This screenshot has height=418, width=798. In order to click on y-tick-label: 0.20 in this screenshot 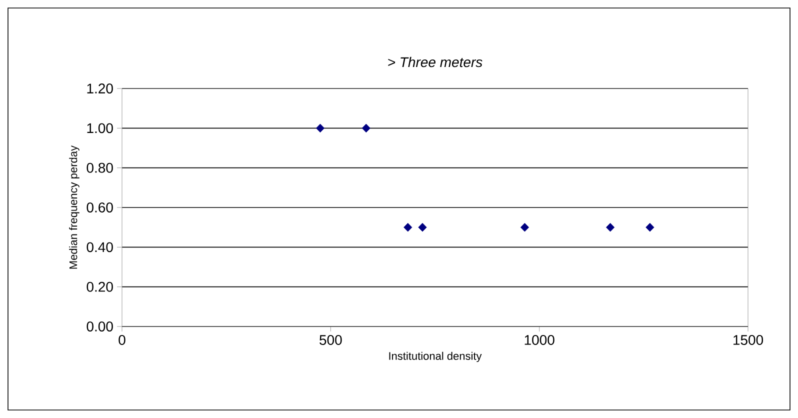, I will do `click(99, 287)`.